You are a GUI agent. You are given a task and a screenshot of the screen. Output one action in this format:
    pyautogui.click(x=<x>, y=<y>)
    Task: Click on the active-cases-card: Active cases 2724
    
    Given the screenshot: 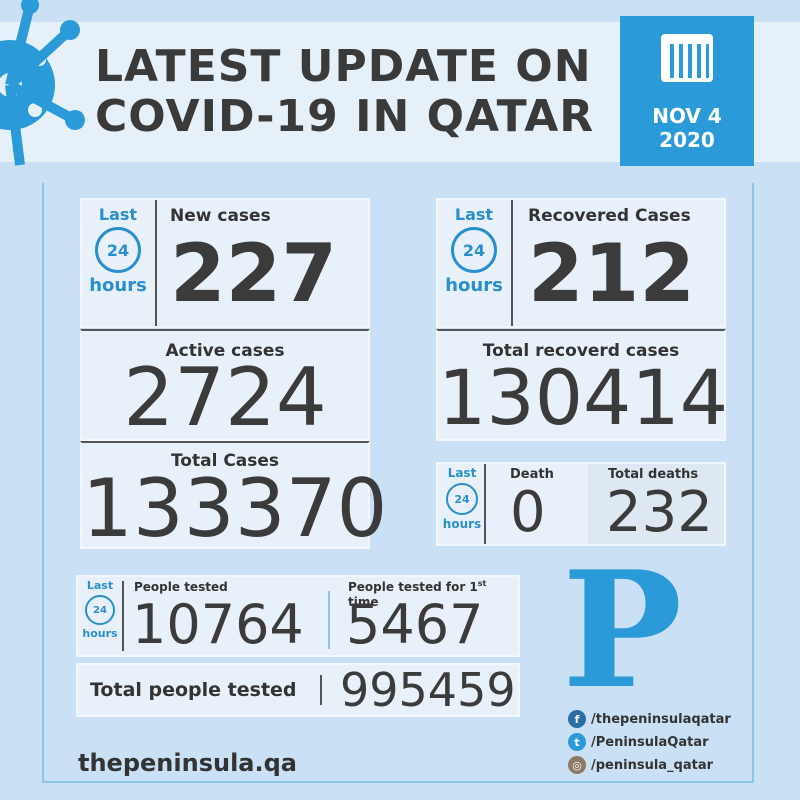 What is the action you would take?
    pyautogui.click(x=225, y=385)
    